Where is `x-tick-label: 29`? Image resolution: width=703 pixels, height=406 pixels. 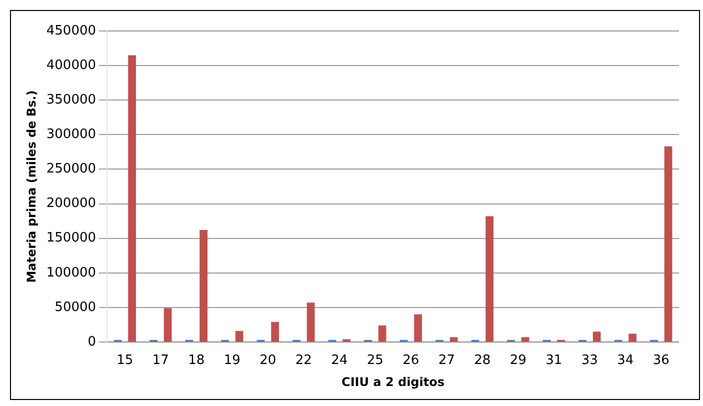
x-tick-label: 29 is located at coordinates (518, 360).